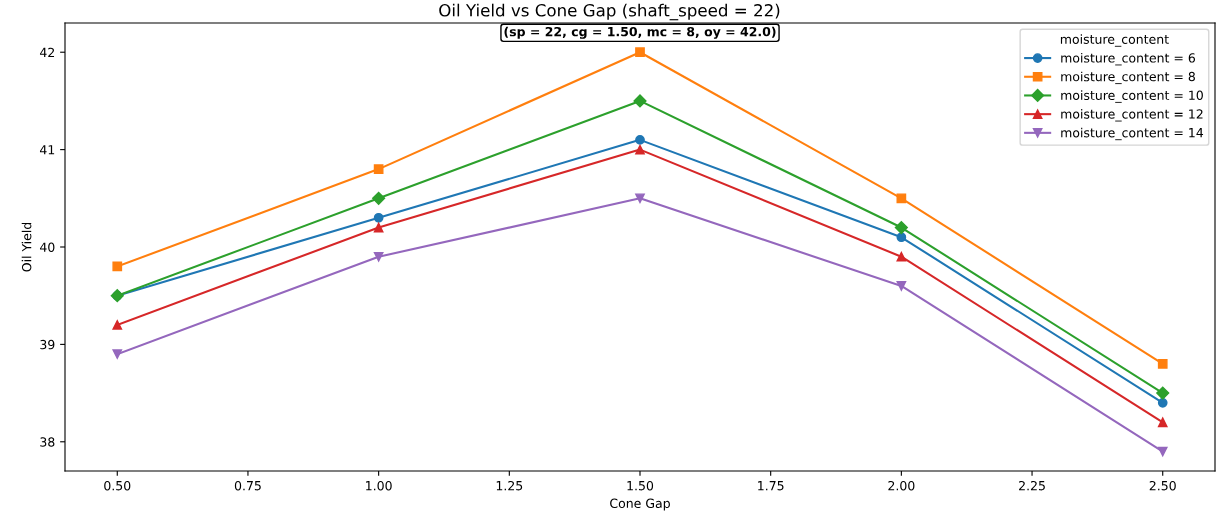  Describe the element at coordinates (1132, 115) in the screenshot. I see `legend-label: moisture_content = 12` at that location.